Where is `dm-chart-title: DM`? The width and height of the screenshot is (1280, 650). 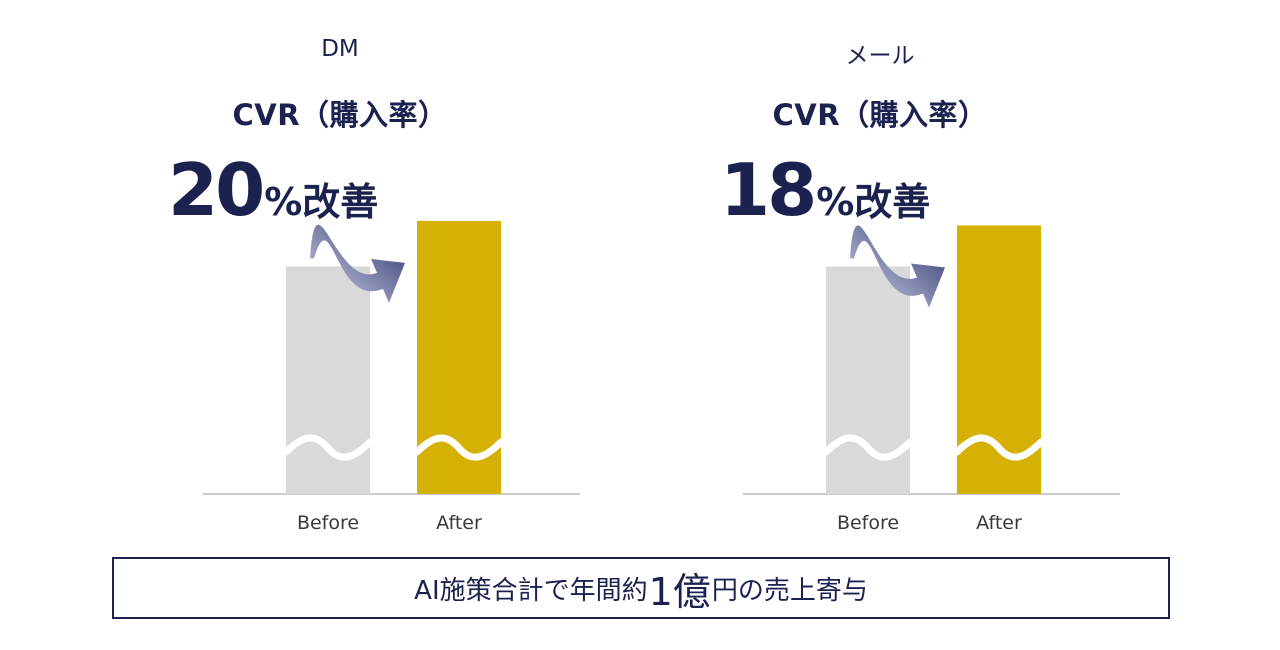 dm-chart-title: DM is located at coordinates (340, 49).